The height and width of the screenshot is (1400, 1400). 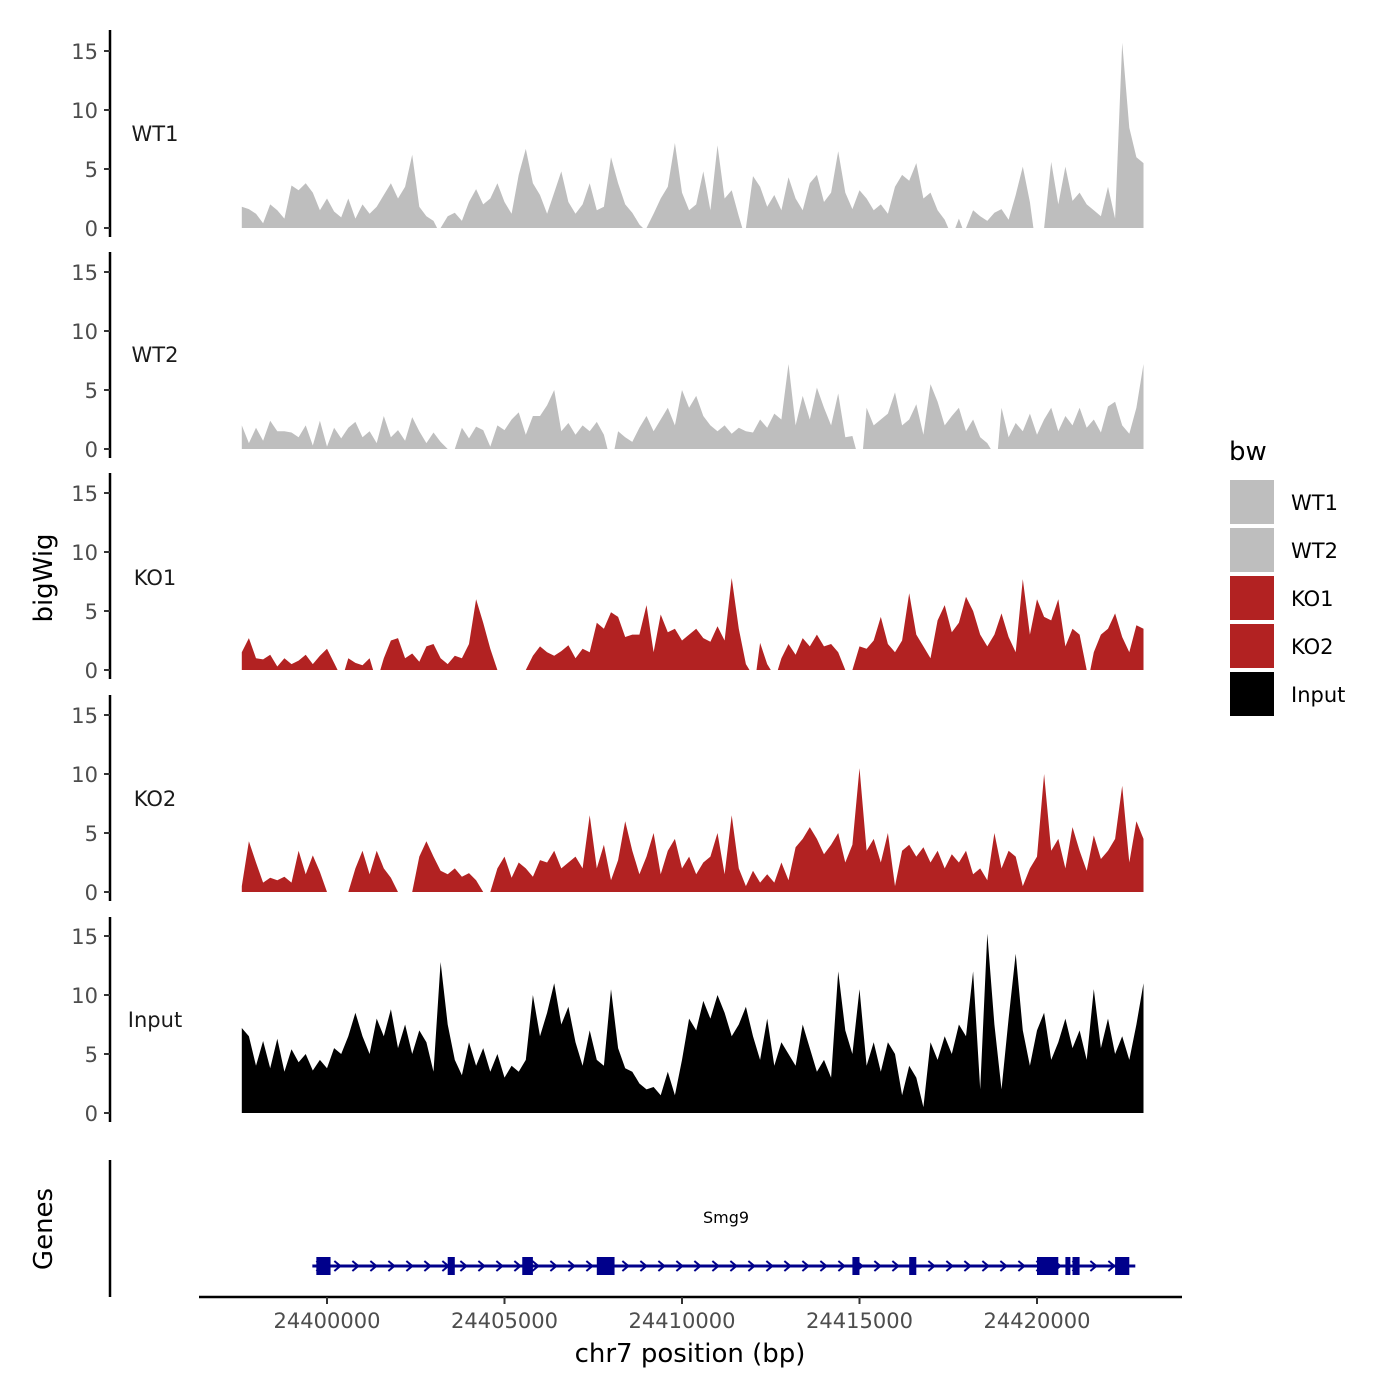 What do you see at coordinates (1314, 503) in the screenshot?
I see `legend-label-wt1: WT1` at bounding box center [1314, 503].